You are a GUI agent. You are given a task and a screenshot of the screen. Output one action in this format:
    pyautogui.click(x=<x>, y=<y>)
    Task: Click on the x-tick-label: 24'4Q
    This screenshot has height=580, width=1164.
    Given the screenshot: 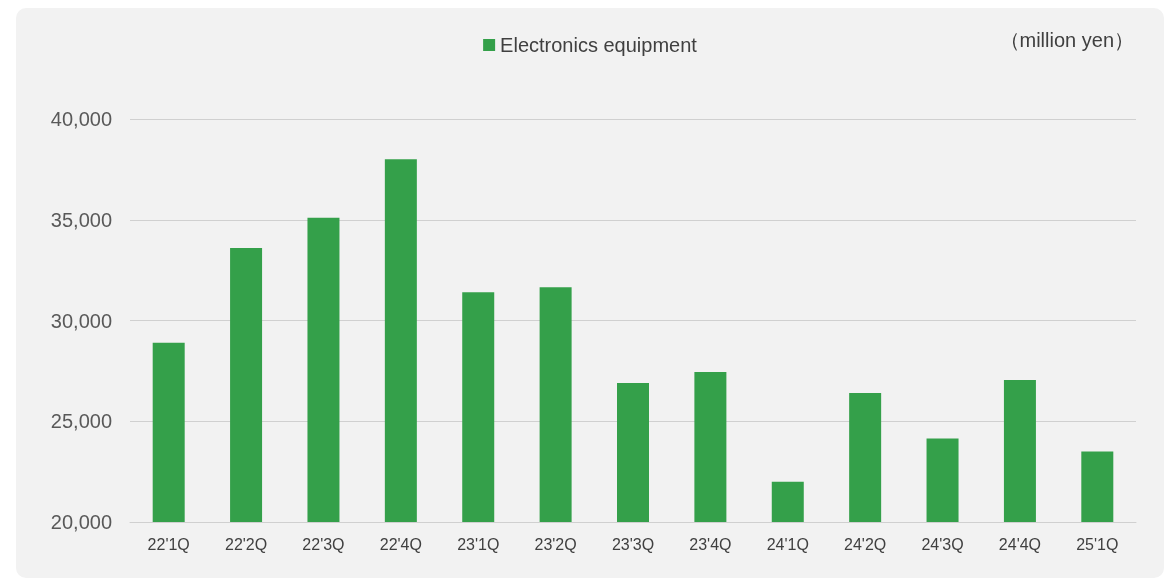 What is the action you would take?
    pyautogui.click(x=1020, y=544)
    